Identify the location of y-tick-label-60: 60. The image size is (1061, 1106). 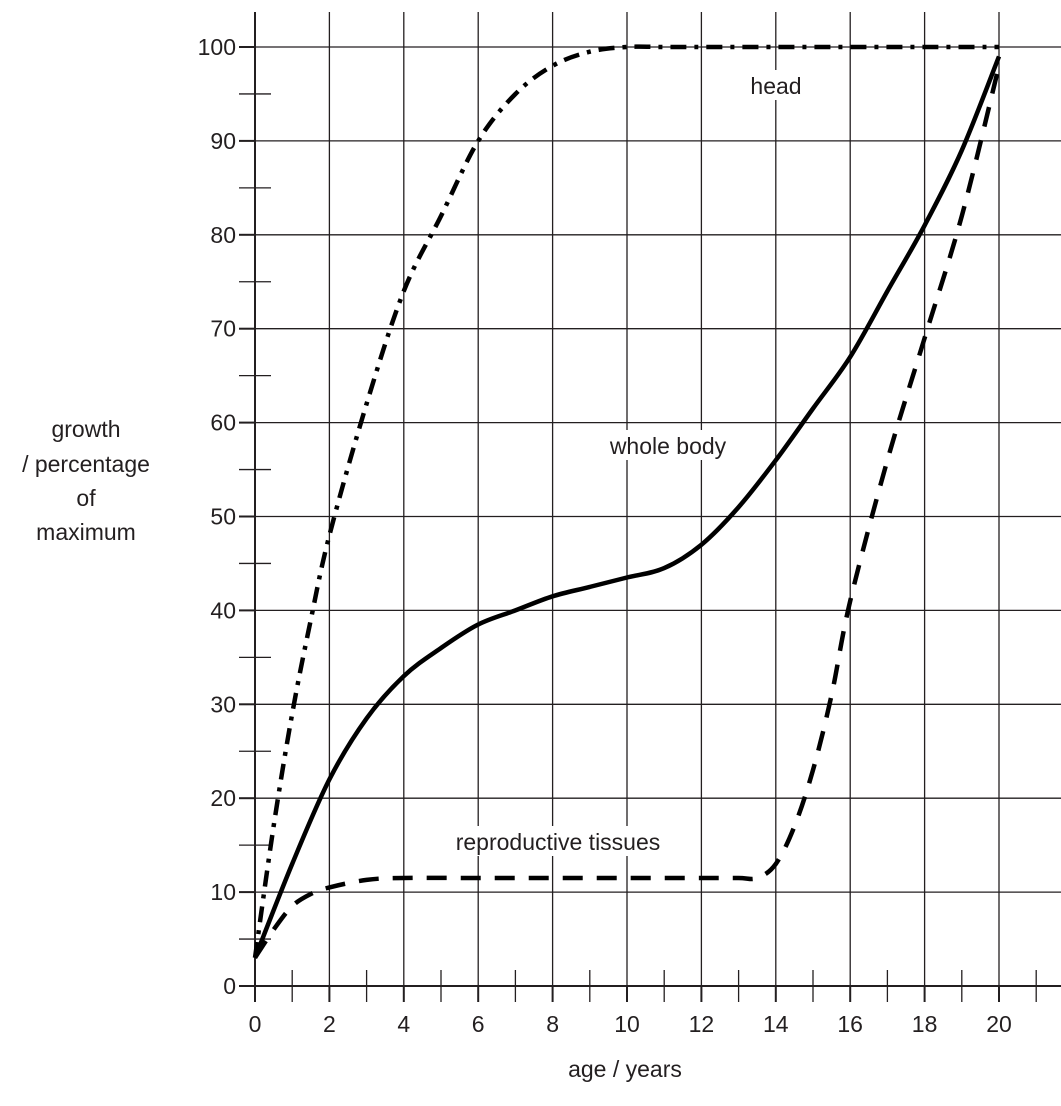
(223, 423).